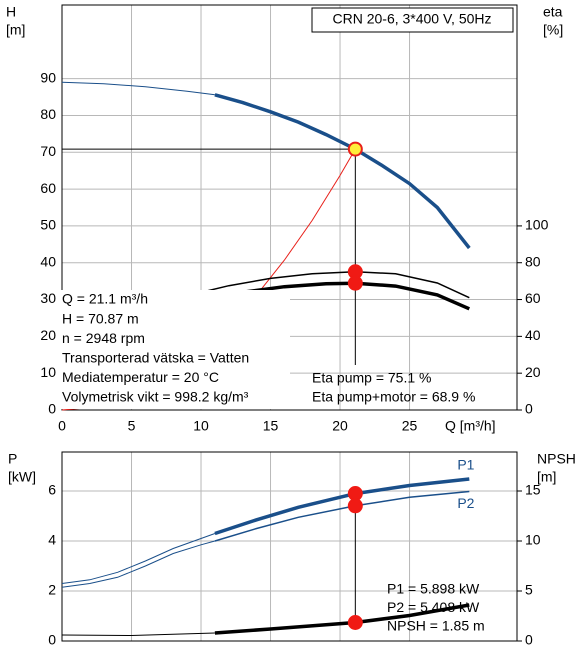  Describe the element at coordinates (533, 490) in the screenshot. I see `y2-tick-label: 15` at that location.